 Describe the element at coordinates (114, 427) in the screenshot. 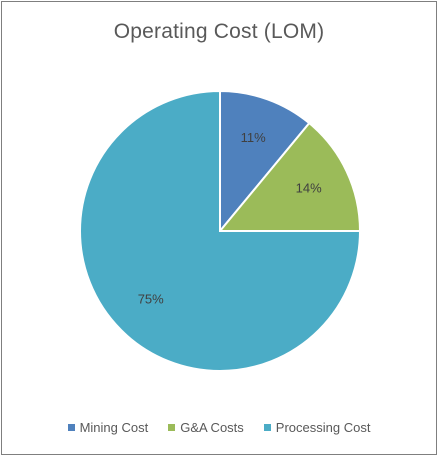

I see `legend-label: Mining Cost` at that location.